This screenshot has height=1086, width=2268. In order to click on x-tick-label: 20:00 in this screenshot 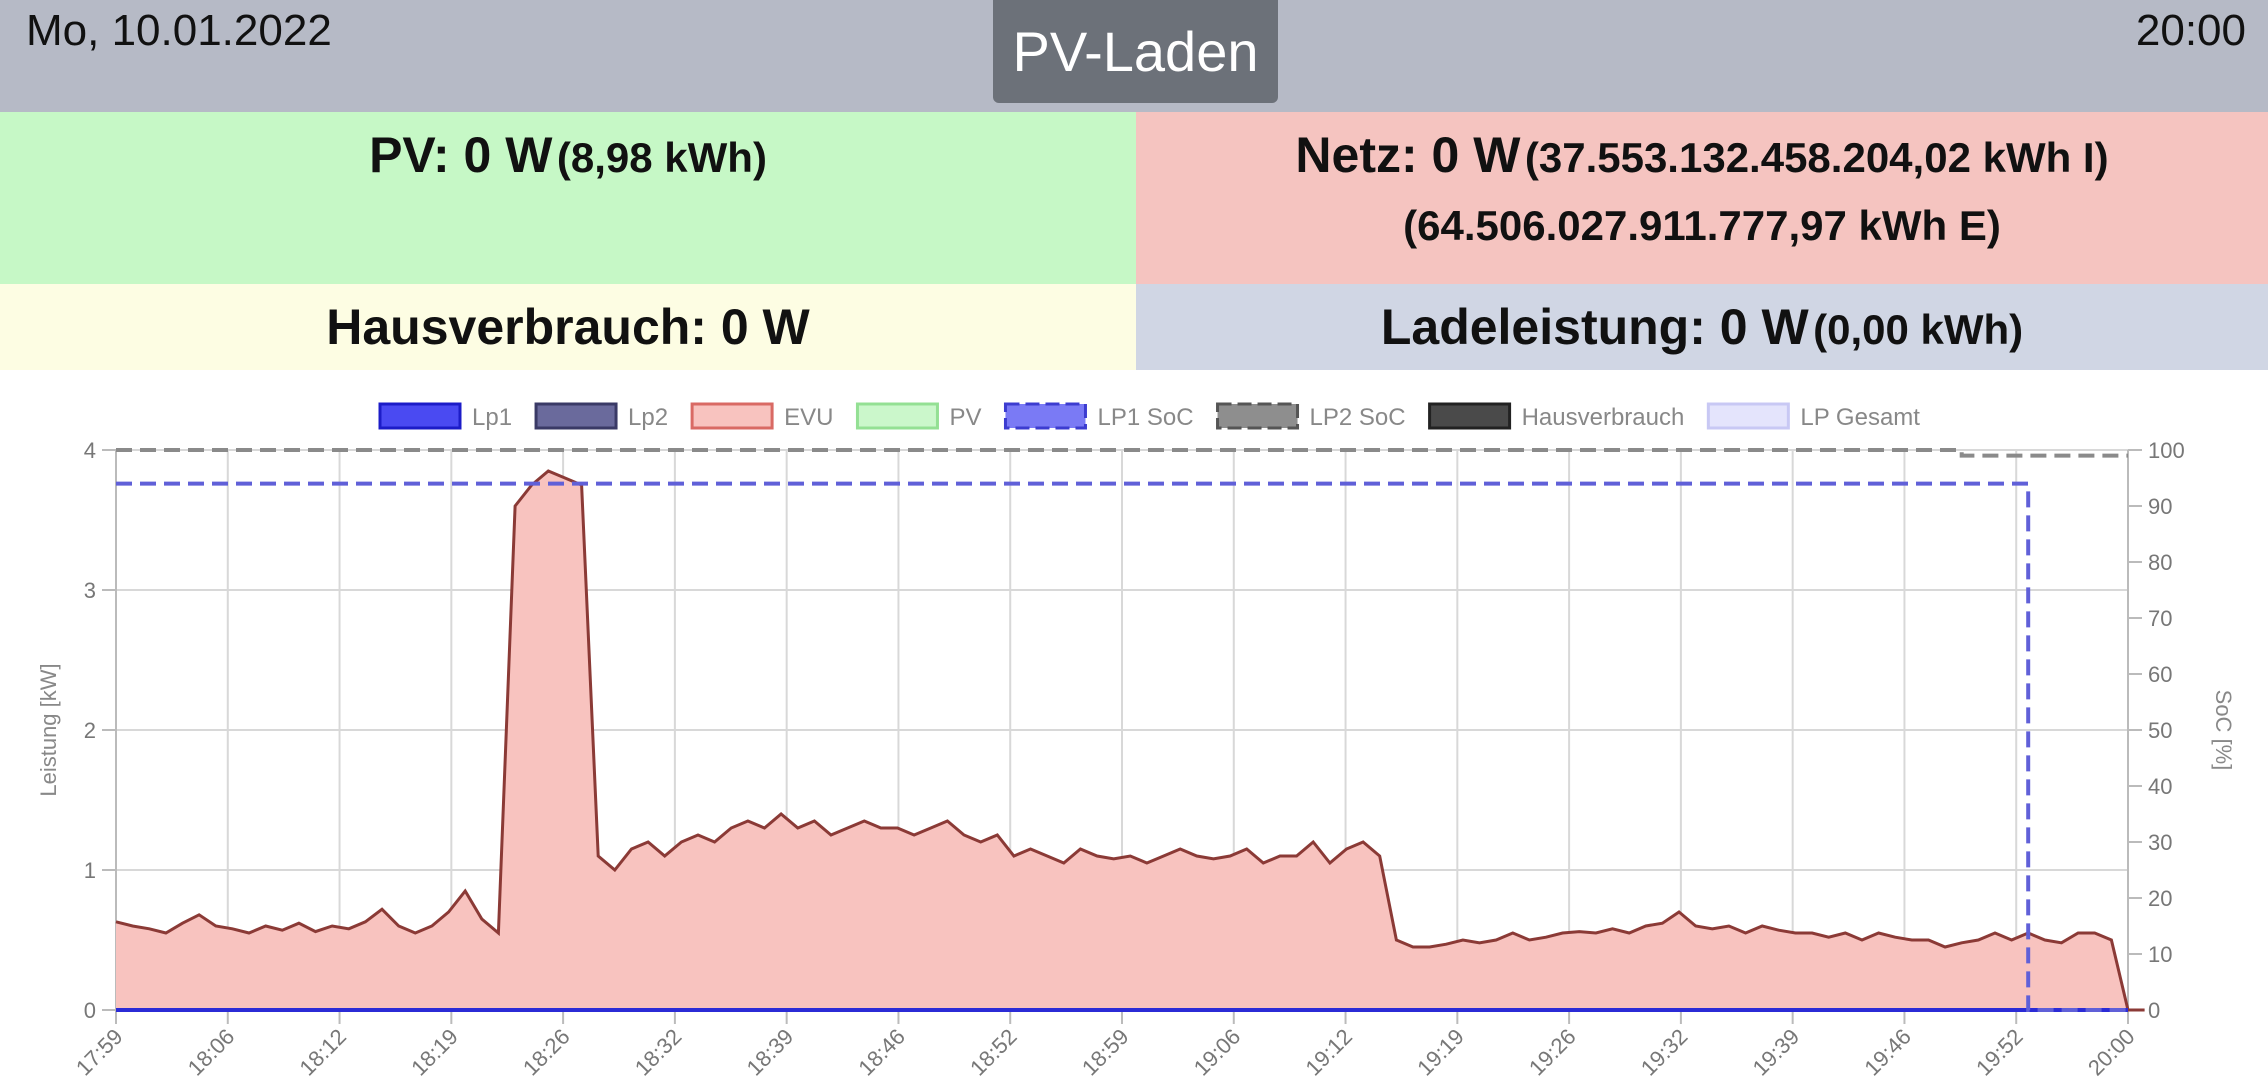, I will do `click(2111, 1052)`.